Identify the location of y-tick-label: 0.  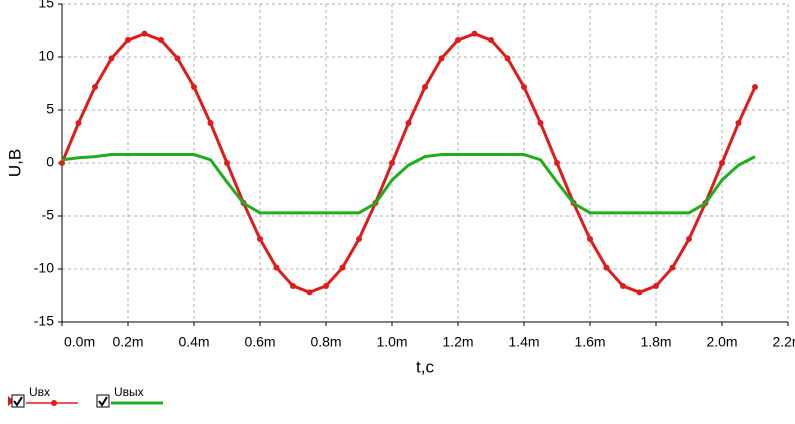
(50, 162).